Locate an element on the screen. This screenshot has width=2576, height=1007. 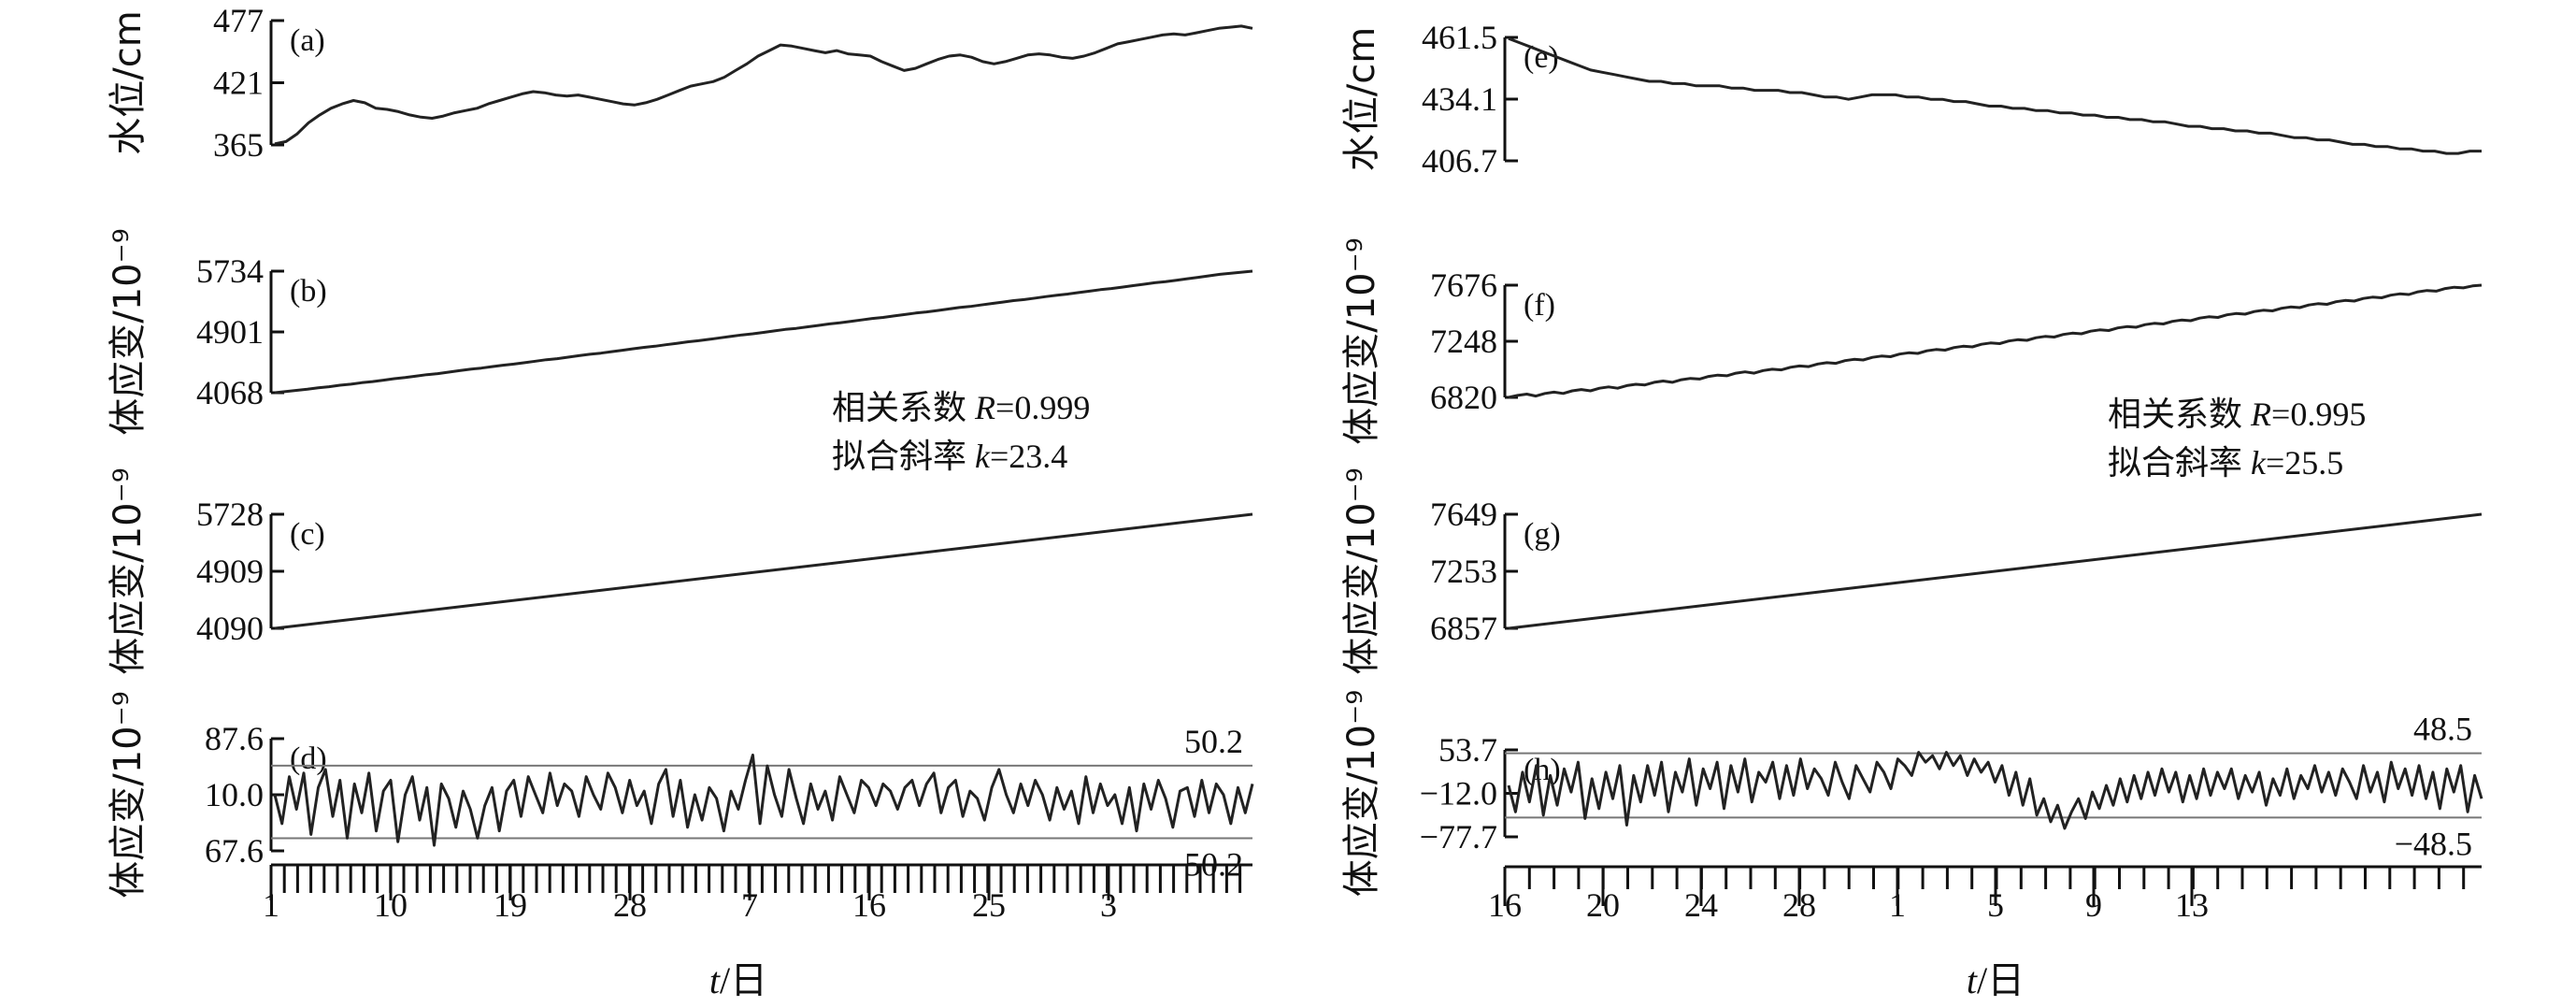
y-tick-label-d-0: 87.6 is located at coordinates (234, 738).